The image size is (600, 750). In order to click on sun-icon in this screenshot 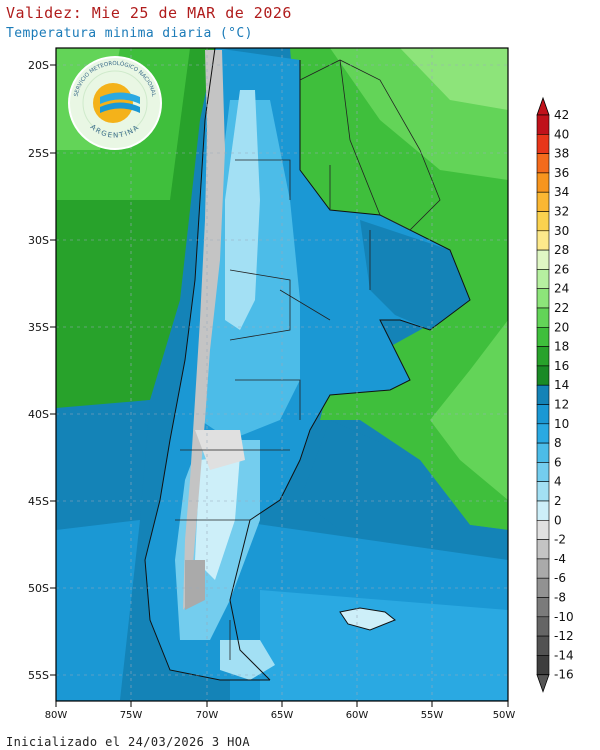, I will do `click(113, 103)`.